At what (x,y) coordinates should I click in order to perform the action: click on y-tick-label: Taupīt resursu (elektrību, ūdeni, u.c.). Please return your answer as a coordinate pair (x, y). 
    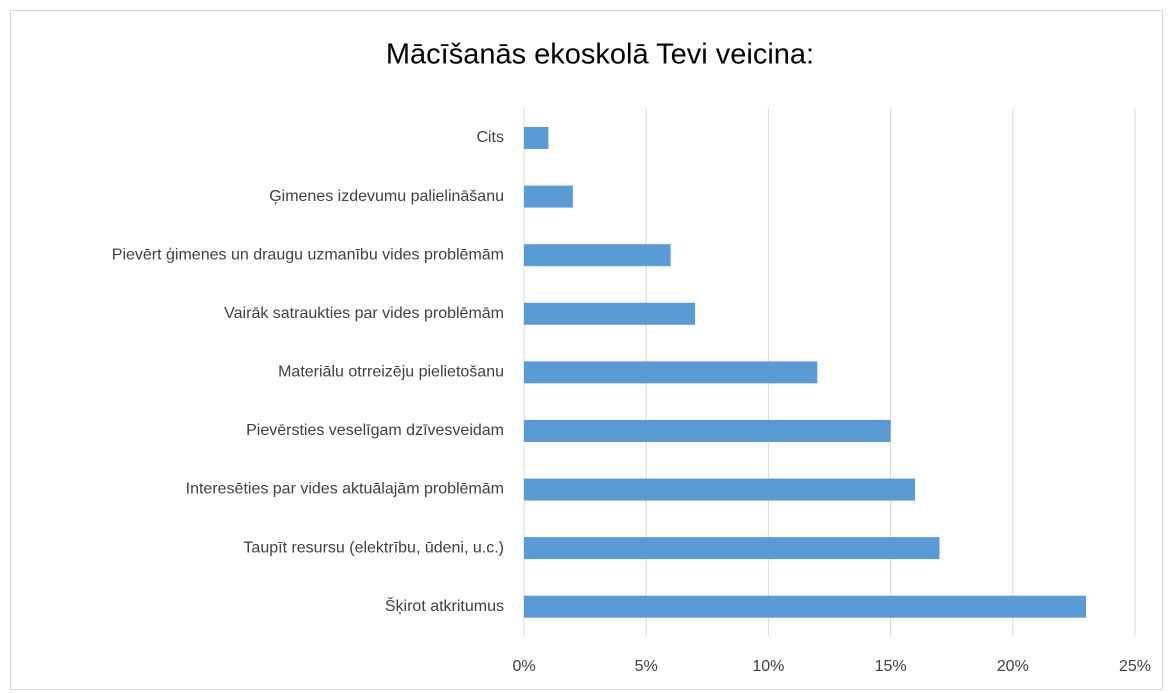
    Looking at the image, I should click on (373, 547).